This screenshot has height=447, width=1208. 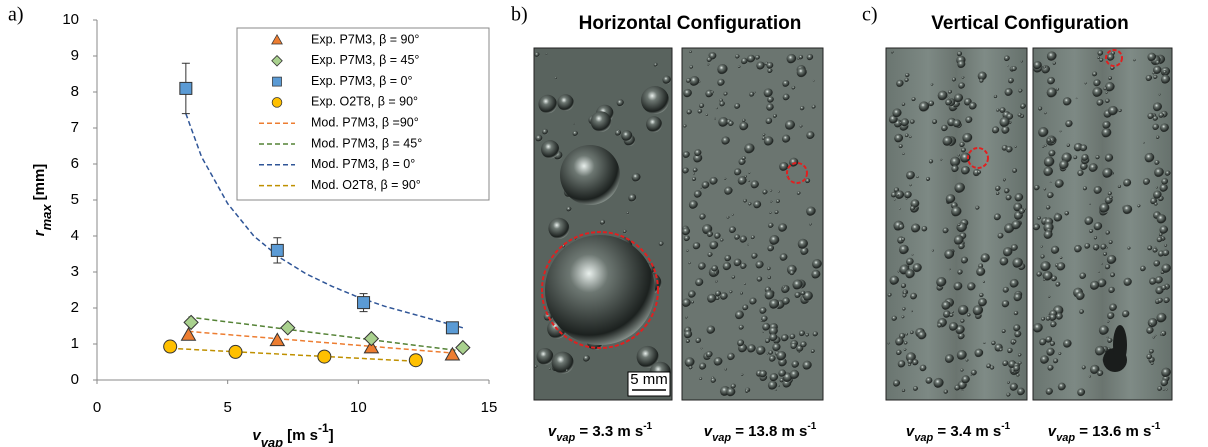 What do you see at coordinates (958, 432) in the screenshot?
I see `photo-caption: vvap = 3.4 m s-1` at bounding box center [958, 432].